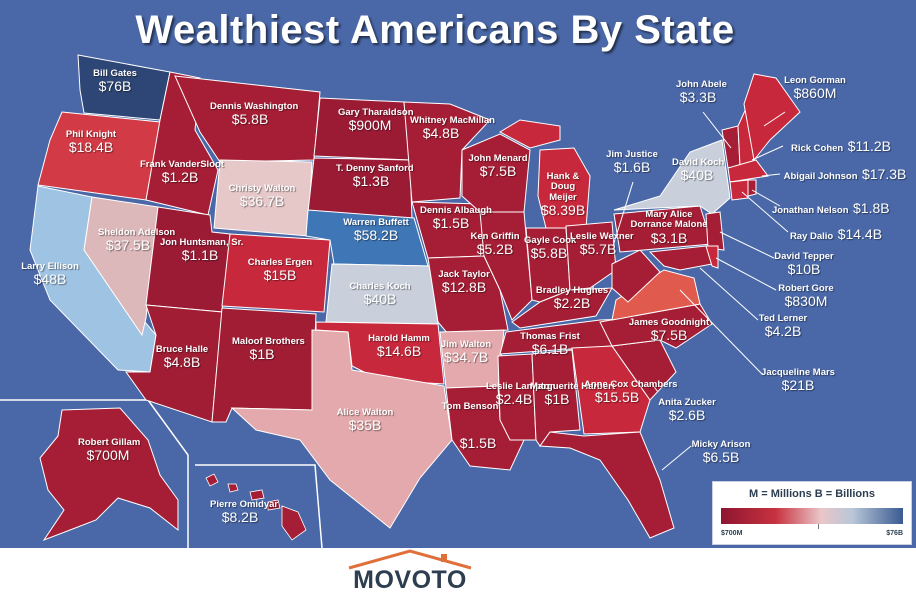 The image size is (916, 597). I want to click on label-wy: Christy Walton $36.7B, so click(262, 196).